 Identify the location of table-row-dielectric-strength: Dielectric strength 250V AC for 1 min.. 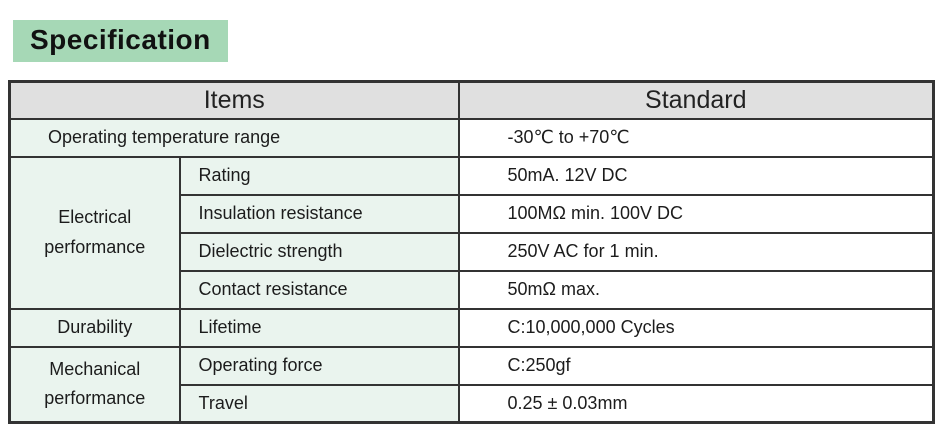
(472, 251).